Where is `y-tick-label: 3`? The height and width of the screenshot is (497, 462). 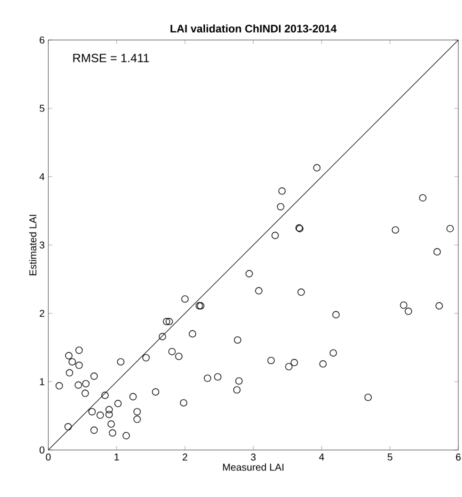
y-tick-label: 3 is located at coordinates (42, 245).